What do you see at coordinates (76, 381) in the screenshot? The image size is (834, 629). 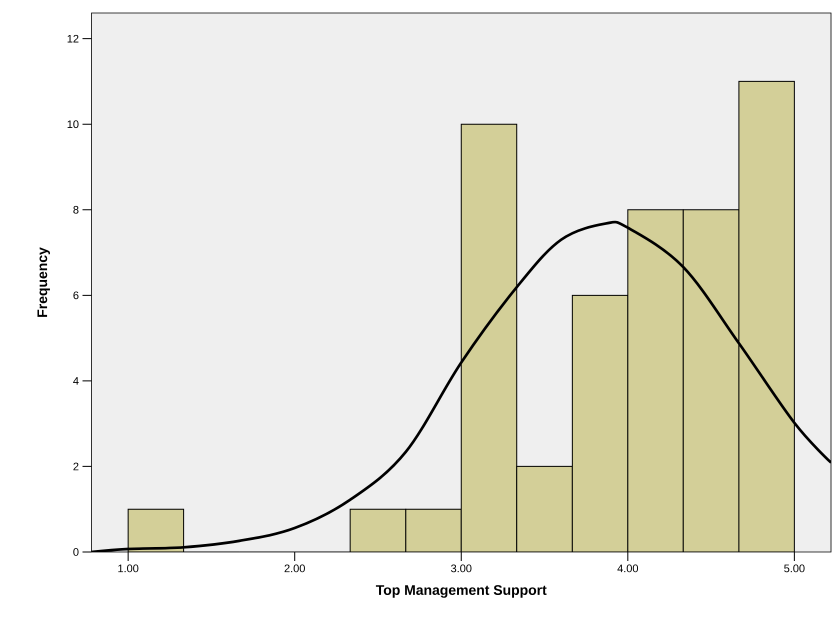 I see `y-tick-label: 4` at bounding box center [76, 381].